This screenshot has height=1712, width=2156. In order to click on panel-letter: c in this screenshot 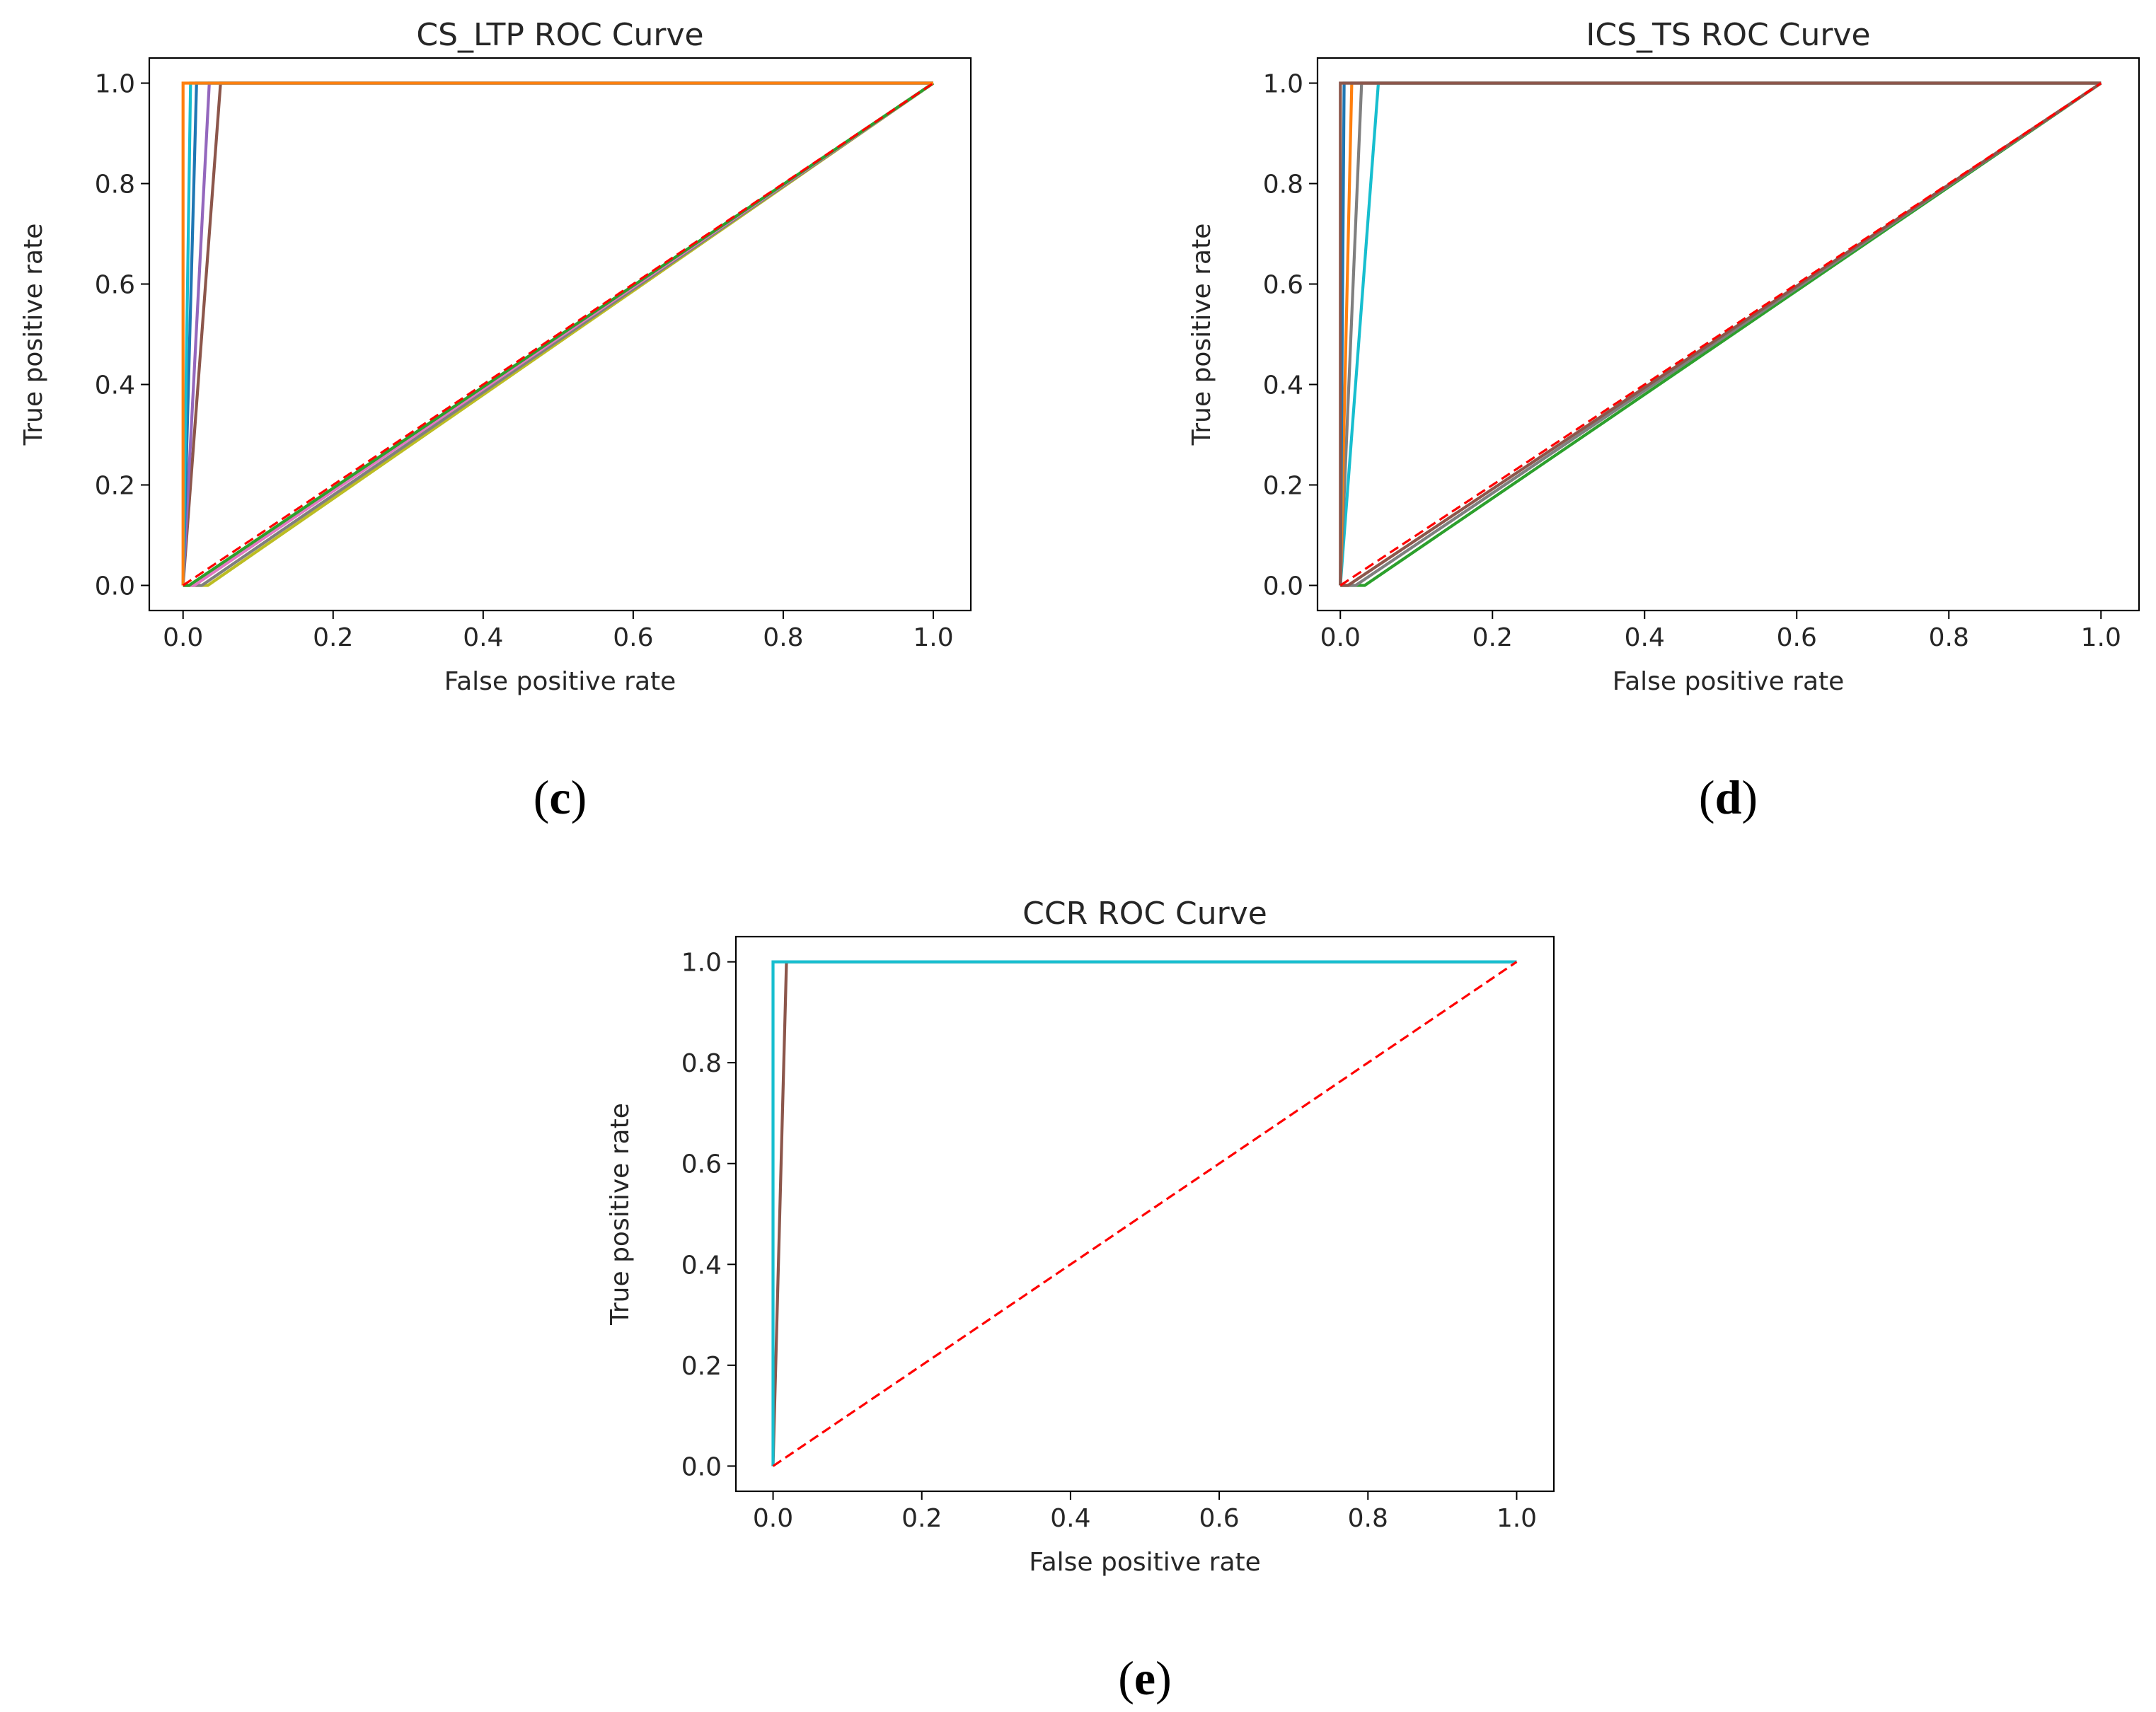, I will do `click(559, 797)`.